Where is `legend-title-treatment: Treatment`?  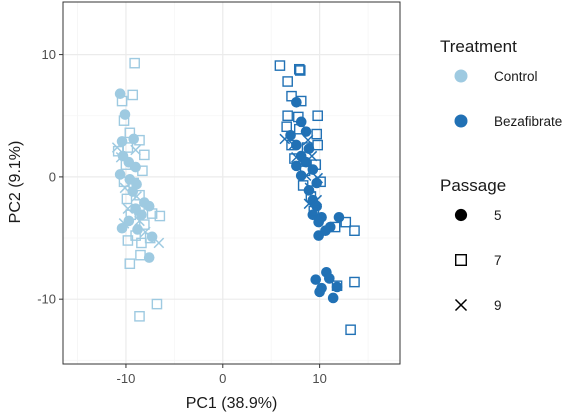
legend-title-treatment: Treatment is located at coordinates (478, 46).